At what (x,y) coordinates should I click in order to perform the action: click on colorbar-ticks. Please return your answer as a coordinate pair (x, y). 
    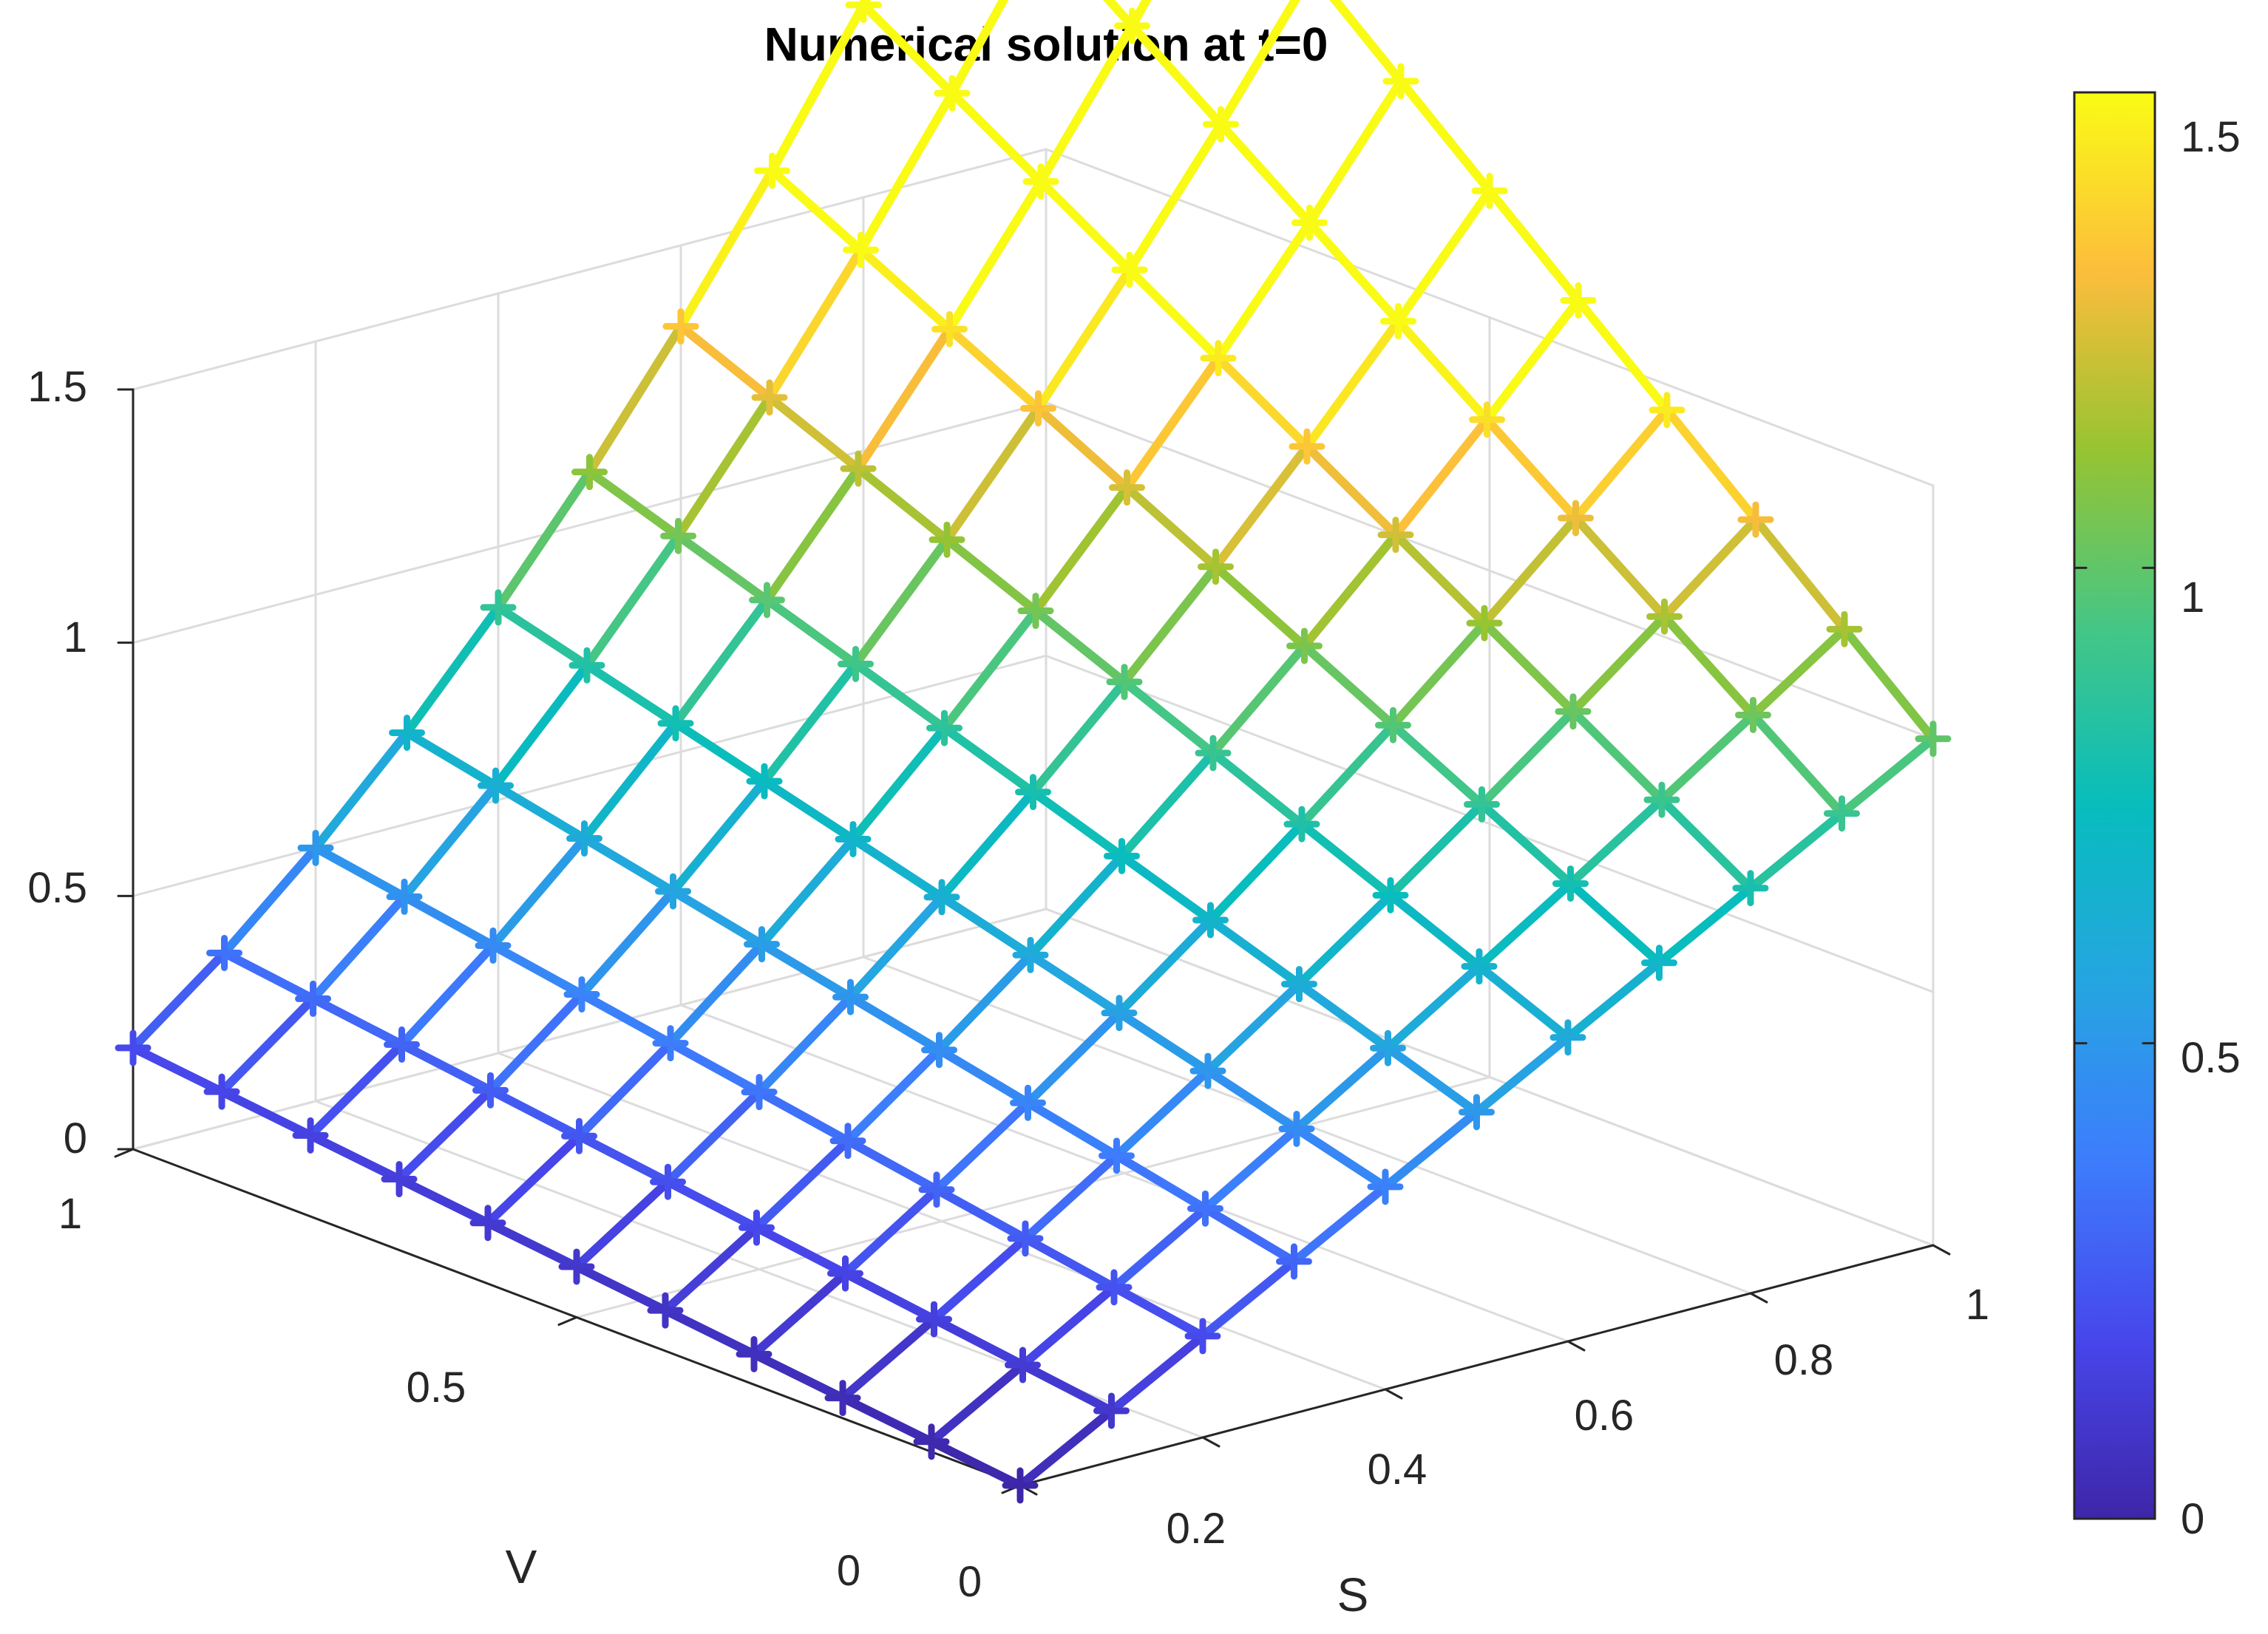
    Looking at the image, I should click on (2114, 805).